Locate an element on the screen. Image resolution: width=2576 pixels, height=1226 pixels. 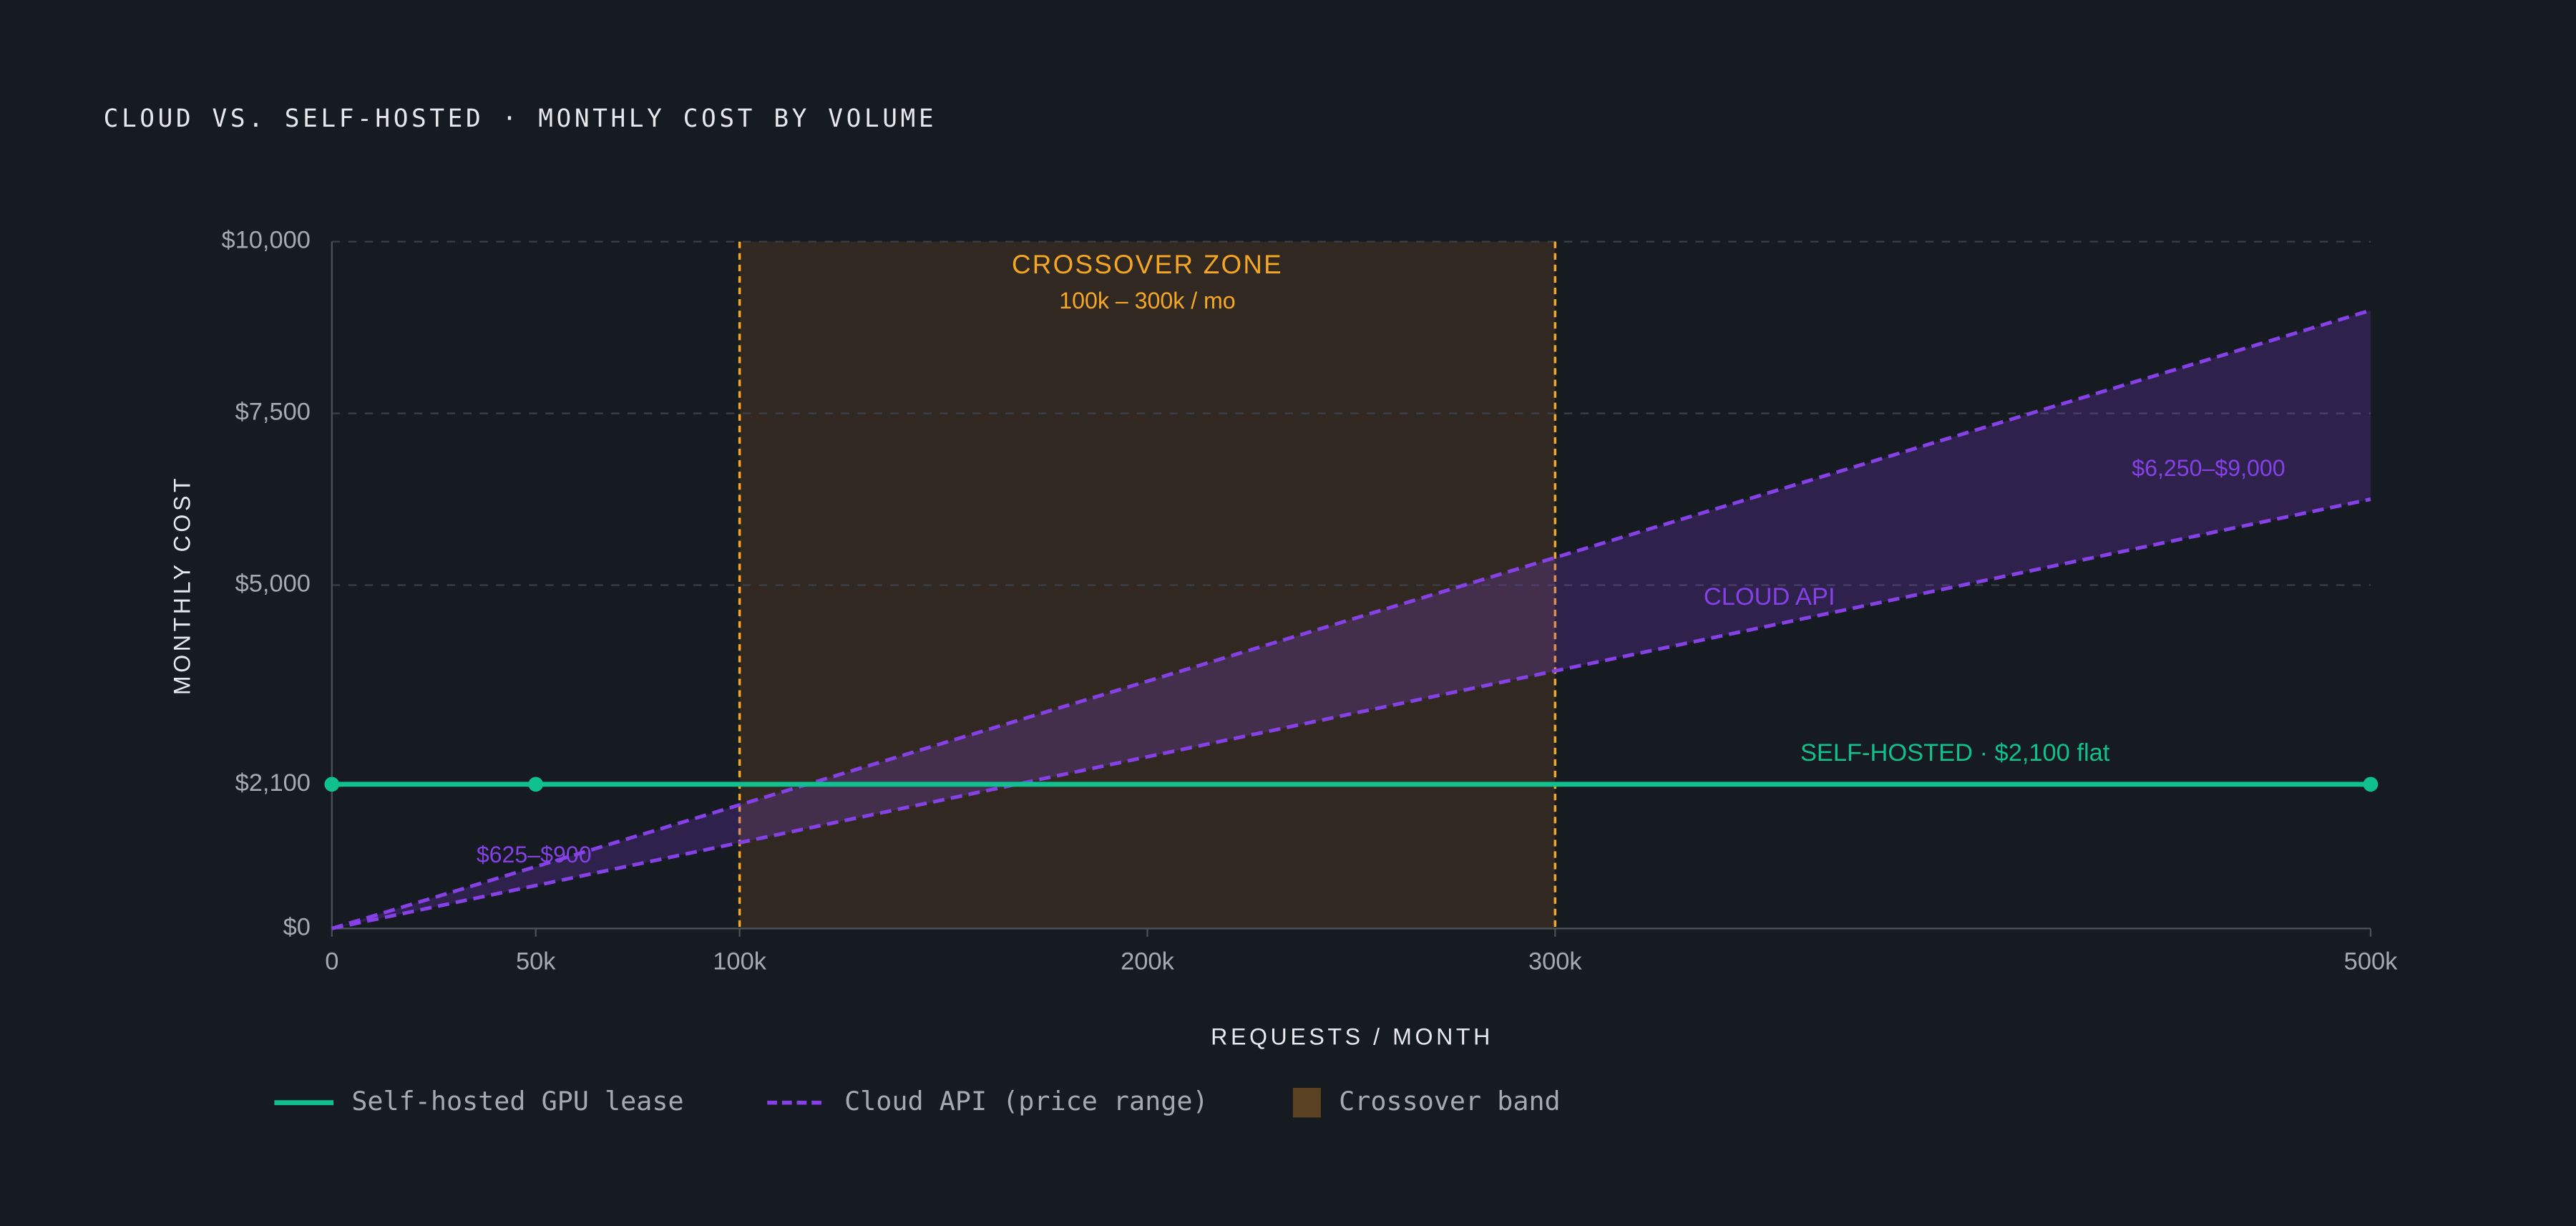
crossover-title: CROSSOVER ZONE is located at coordinates (1147, 264).